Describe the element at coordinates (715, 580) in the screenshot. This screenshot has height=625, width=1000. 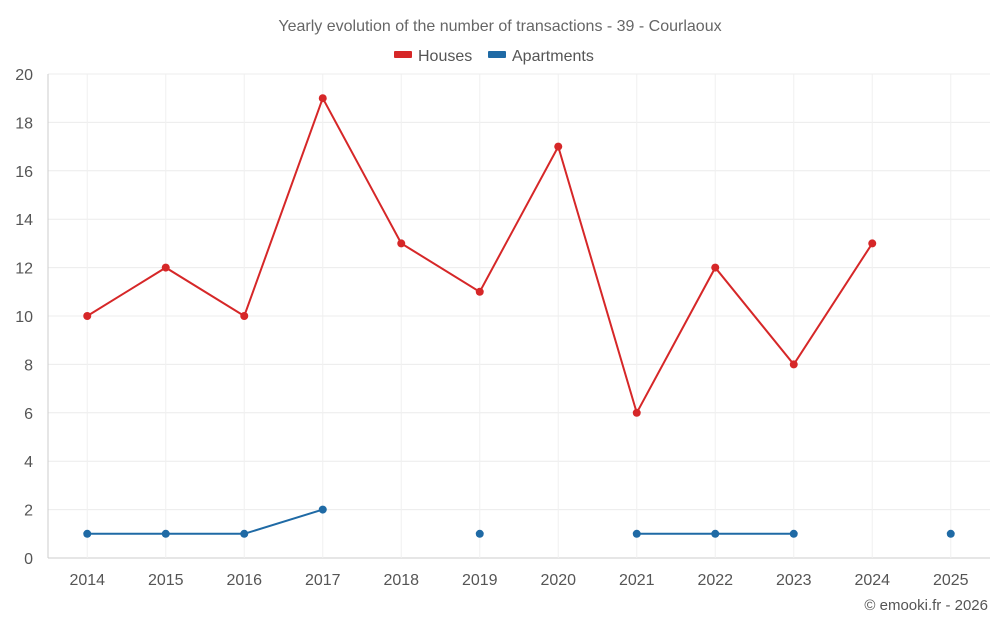
I see `x-tick-label: 2022` at that location.